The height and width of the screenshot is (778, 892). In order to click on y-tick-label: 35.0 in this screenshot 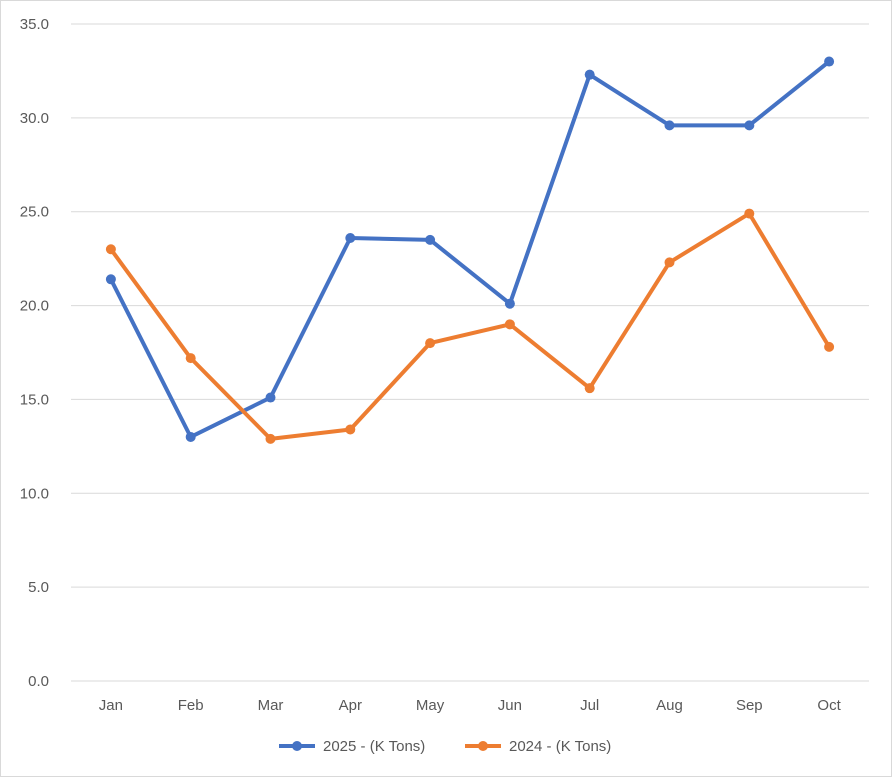, I will do `click(34, 24)`.